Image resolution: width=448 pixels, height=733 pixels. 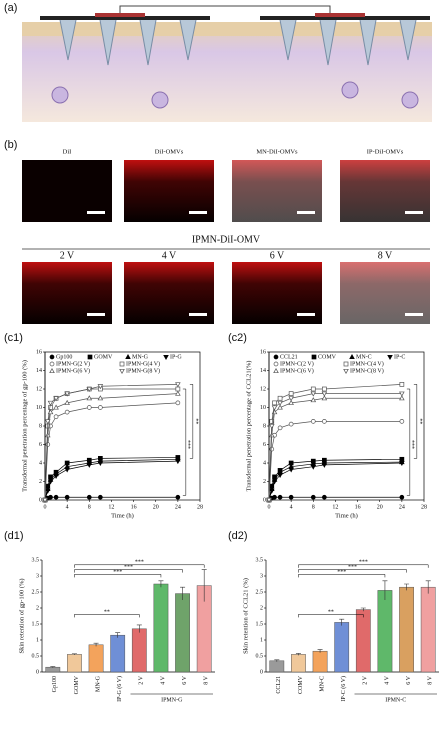 What do you see at coordinates (67, 151) in the screenshot?
I see `image-label: DiI` at bounding box center [67, 151].